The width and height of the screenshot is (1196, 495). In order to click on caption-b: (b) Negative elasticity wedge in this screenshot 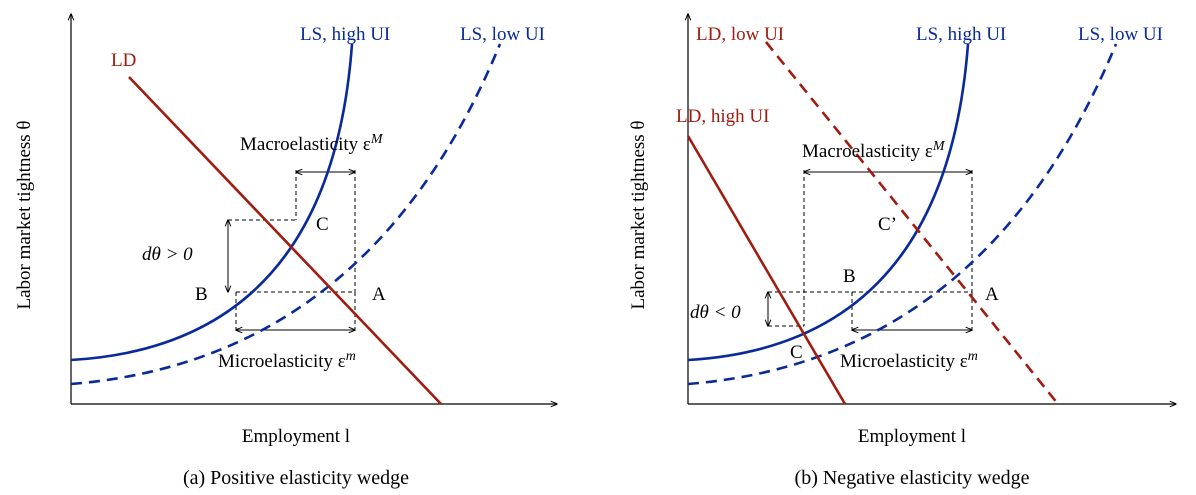, I will do `click(912, 478)`.